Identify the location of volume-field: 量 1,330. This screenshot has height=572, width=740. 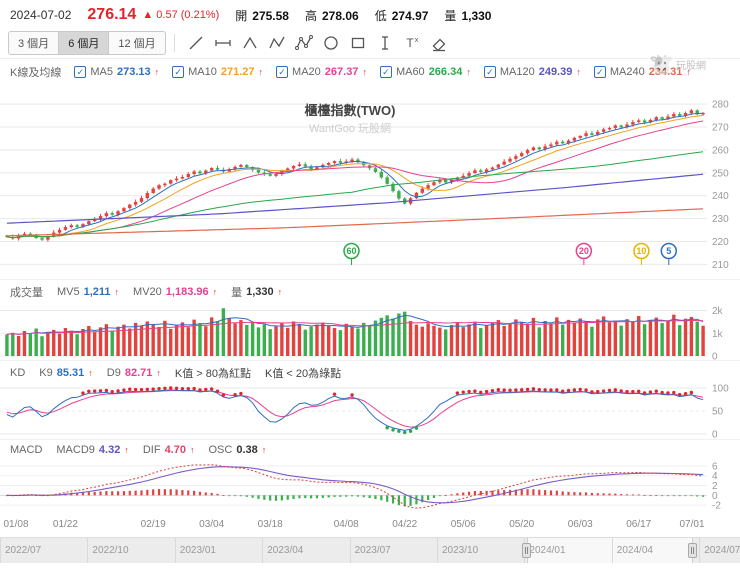
(467, 15).